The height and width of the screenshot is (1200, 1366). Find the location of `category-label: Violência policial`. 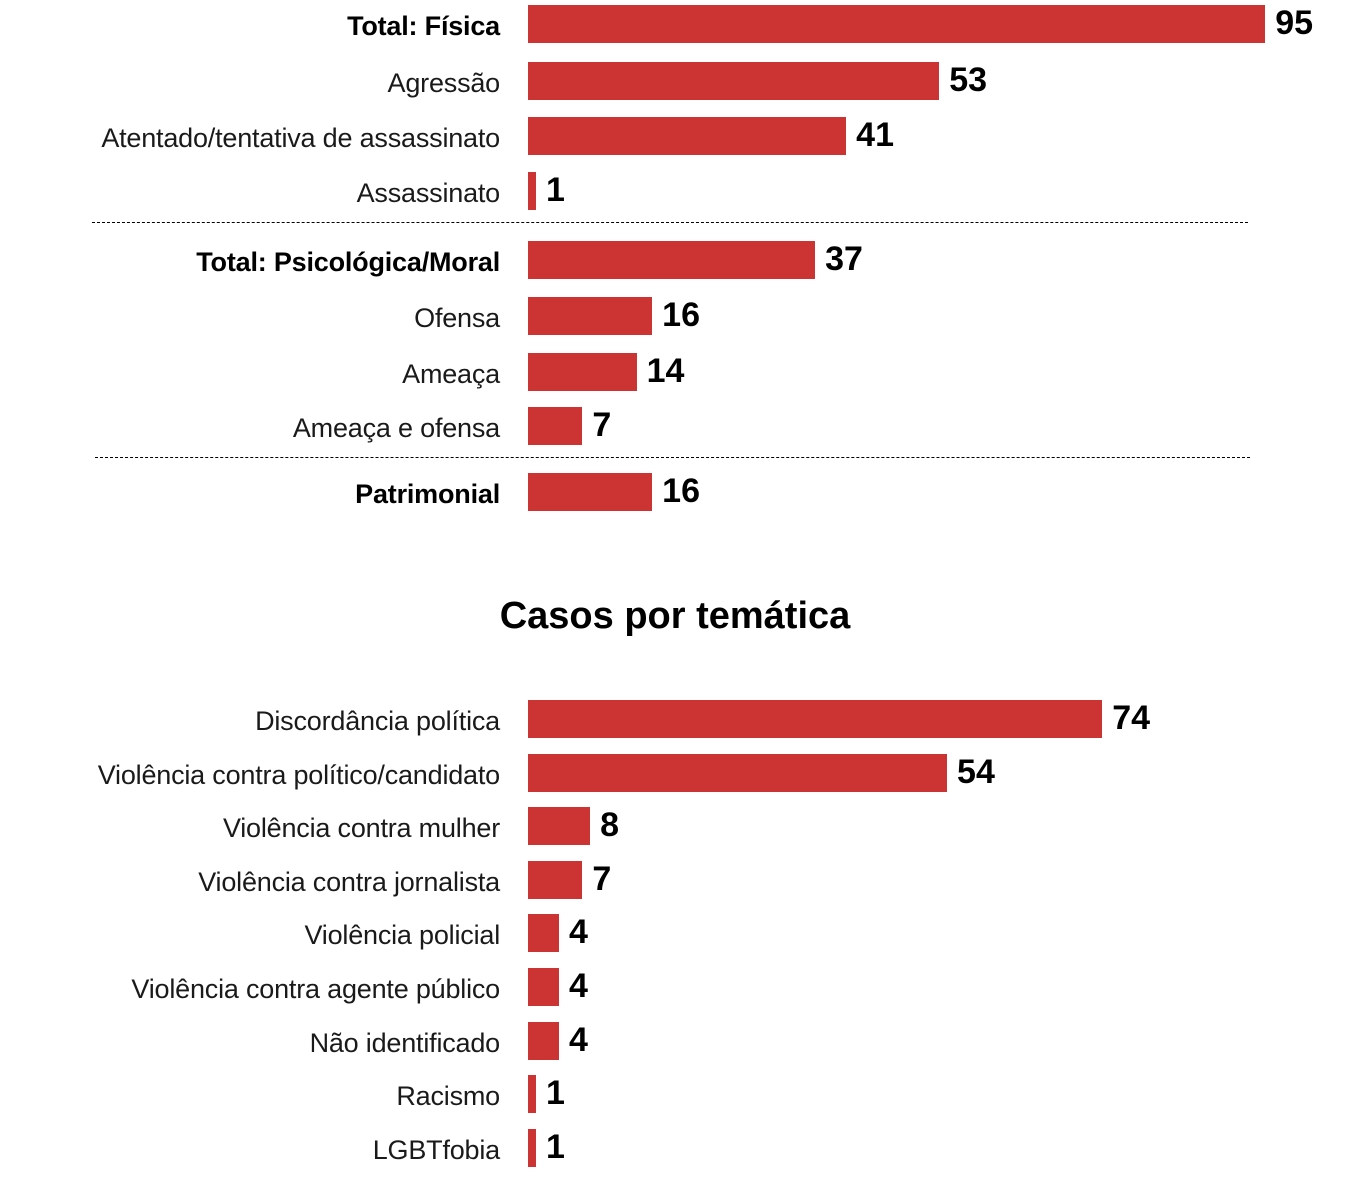

category-label: Violência policial is located at coordinates (402, 935).